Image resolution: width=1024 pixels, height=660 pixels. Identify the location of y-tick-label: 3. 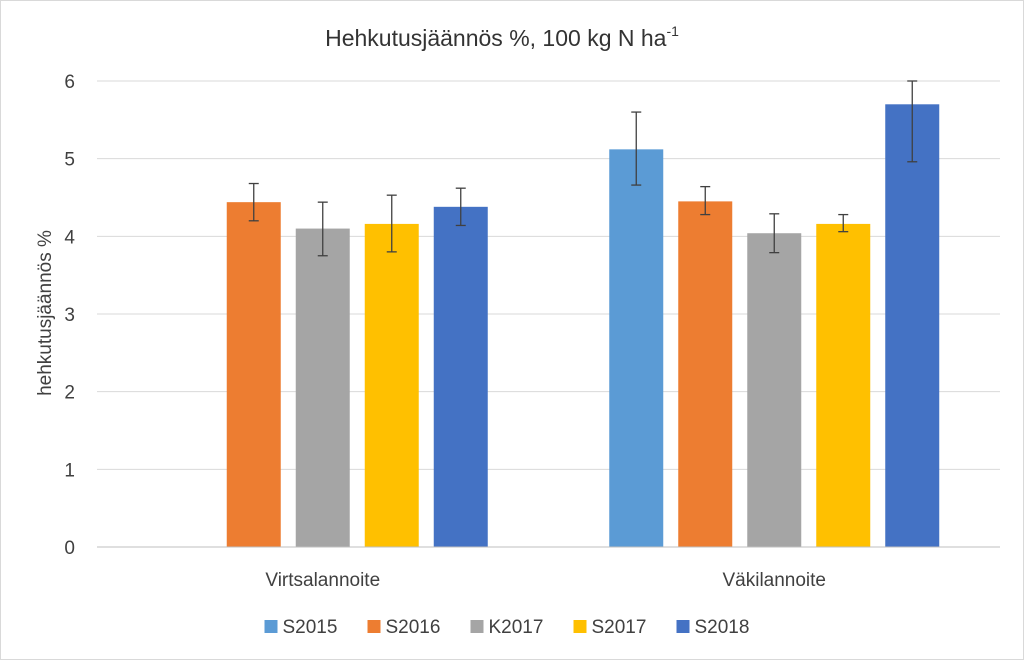
(69, 315).